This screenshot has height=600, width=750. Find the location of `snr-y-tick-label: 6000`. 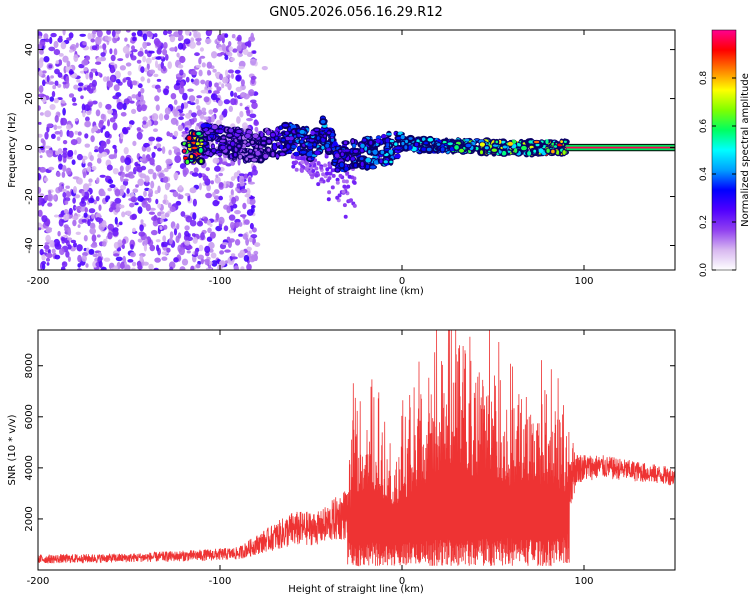

snr-y-tick-label: 6000 is located at coordinates (29, 416).